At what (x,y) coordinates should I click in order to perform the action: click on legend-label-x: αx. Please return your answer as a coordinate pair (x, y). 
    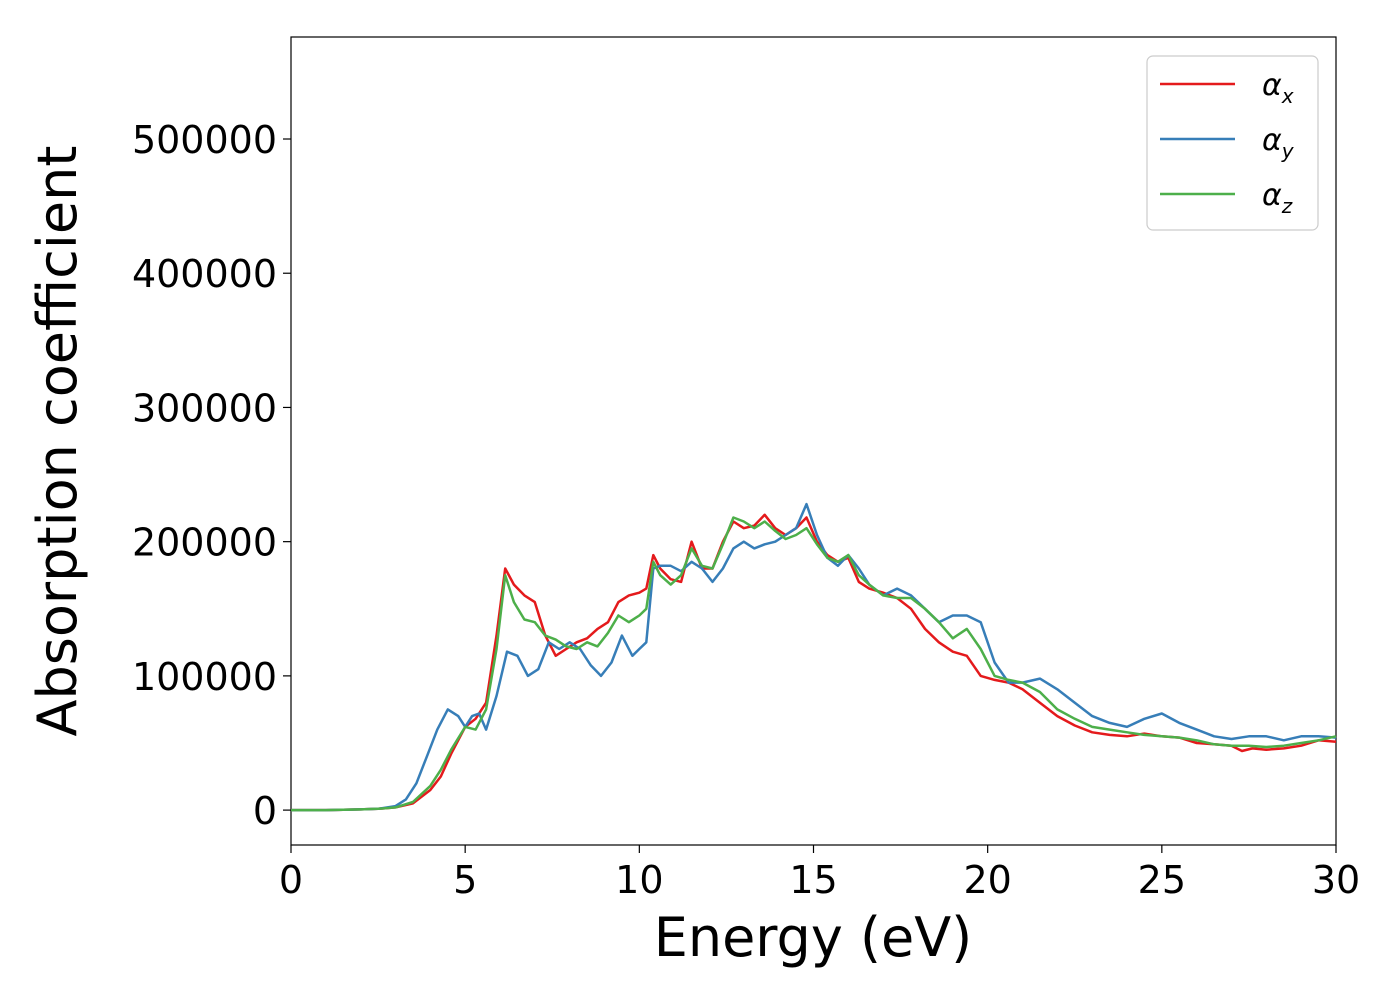
    Looking at the image, I should click on (1278, 88).